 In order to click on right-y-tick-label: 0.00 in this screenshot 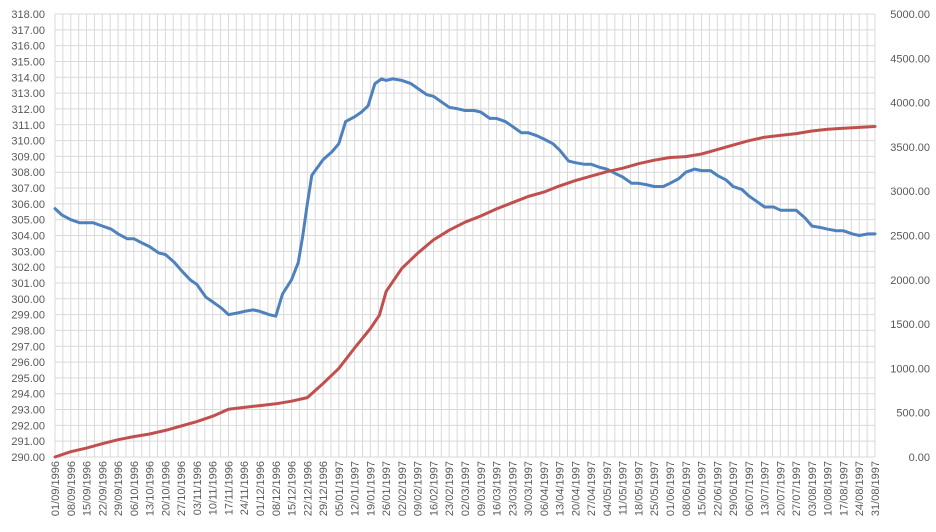, I will do `click(919, 458)`.